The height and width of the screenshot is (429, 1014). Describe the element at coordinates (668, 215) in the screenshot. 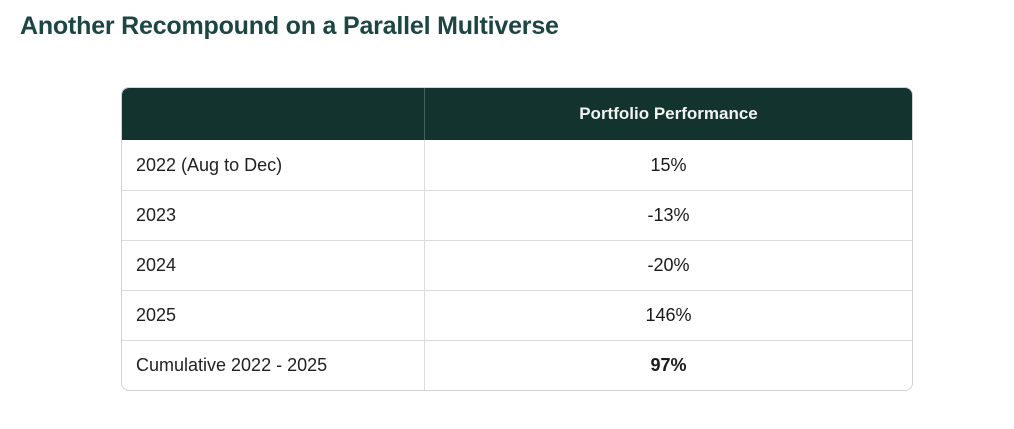

I see `row-value: -13%` at that location.